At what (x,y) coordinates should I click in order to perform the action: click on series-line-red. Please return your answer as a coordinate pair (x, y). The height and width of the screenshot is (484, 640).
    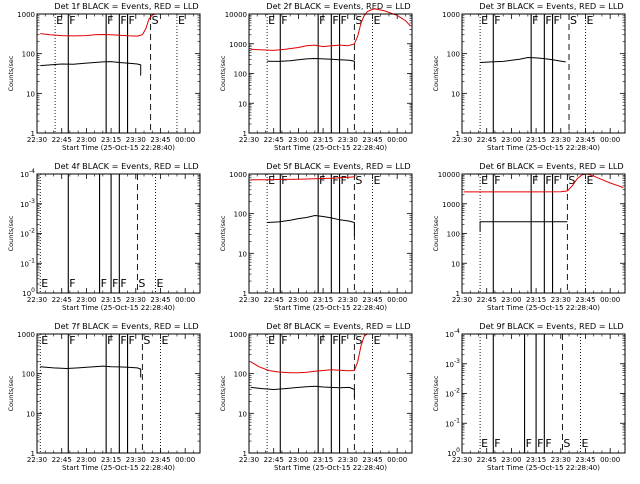
    Looking at the image, I should click on (543, 183).